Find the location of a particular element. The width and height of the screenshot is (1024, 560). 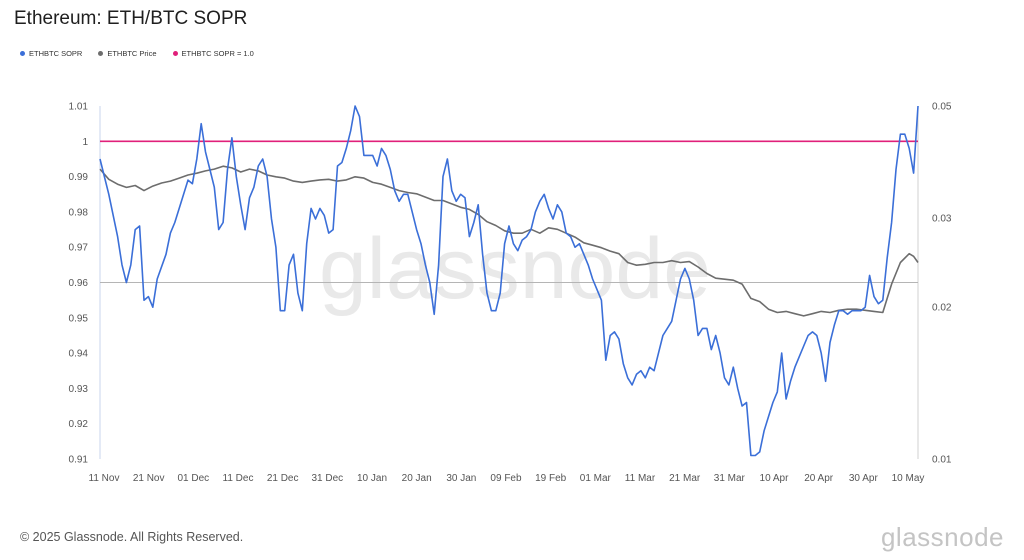

copyright-notice: © 2025 Glassnode. All Rights Reserved. is located at coordinates (132, 537).